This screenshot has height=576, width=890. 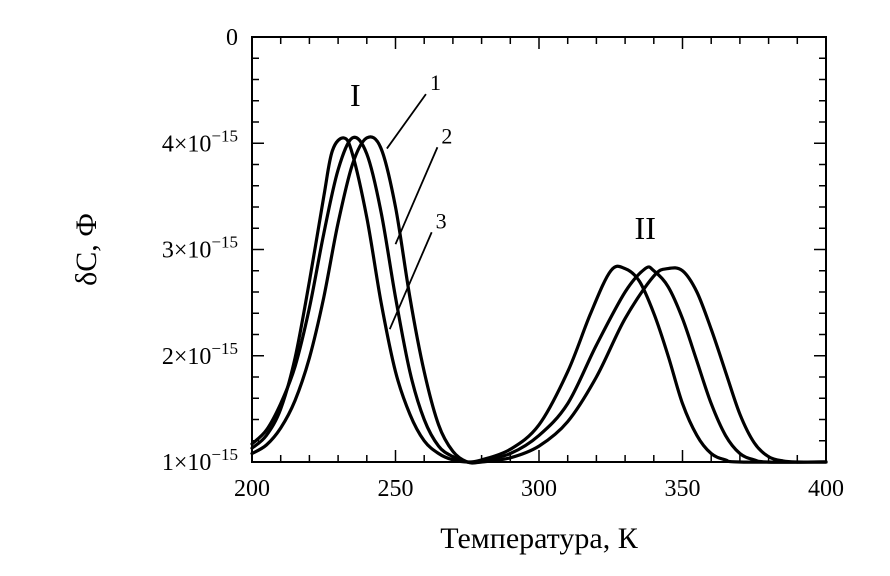 I want to click on y-axis-title: δC, Ф, so click(x=86, y=249).